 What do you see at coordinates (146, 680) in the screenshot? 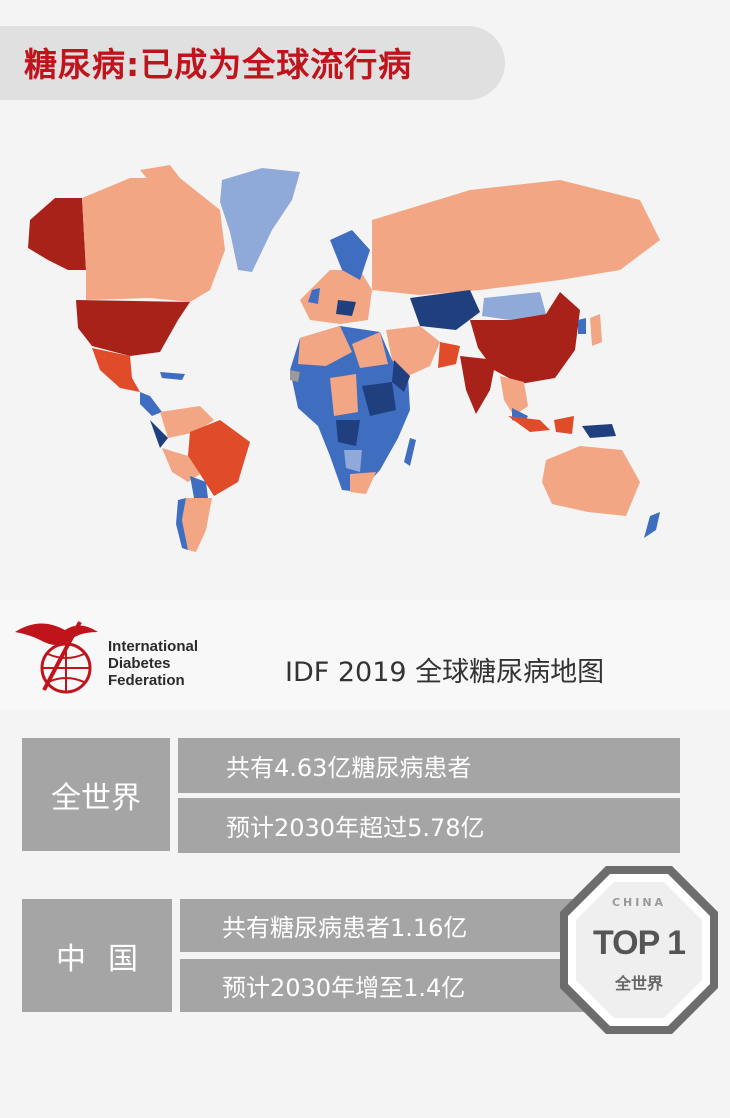
I see `logo-line-3: Federation` at bounding box center [146, 680].